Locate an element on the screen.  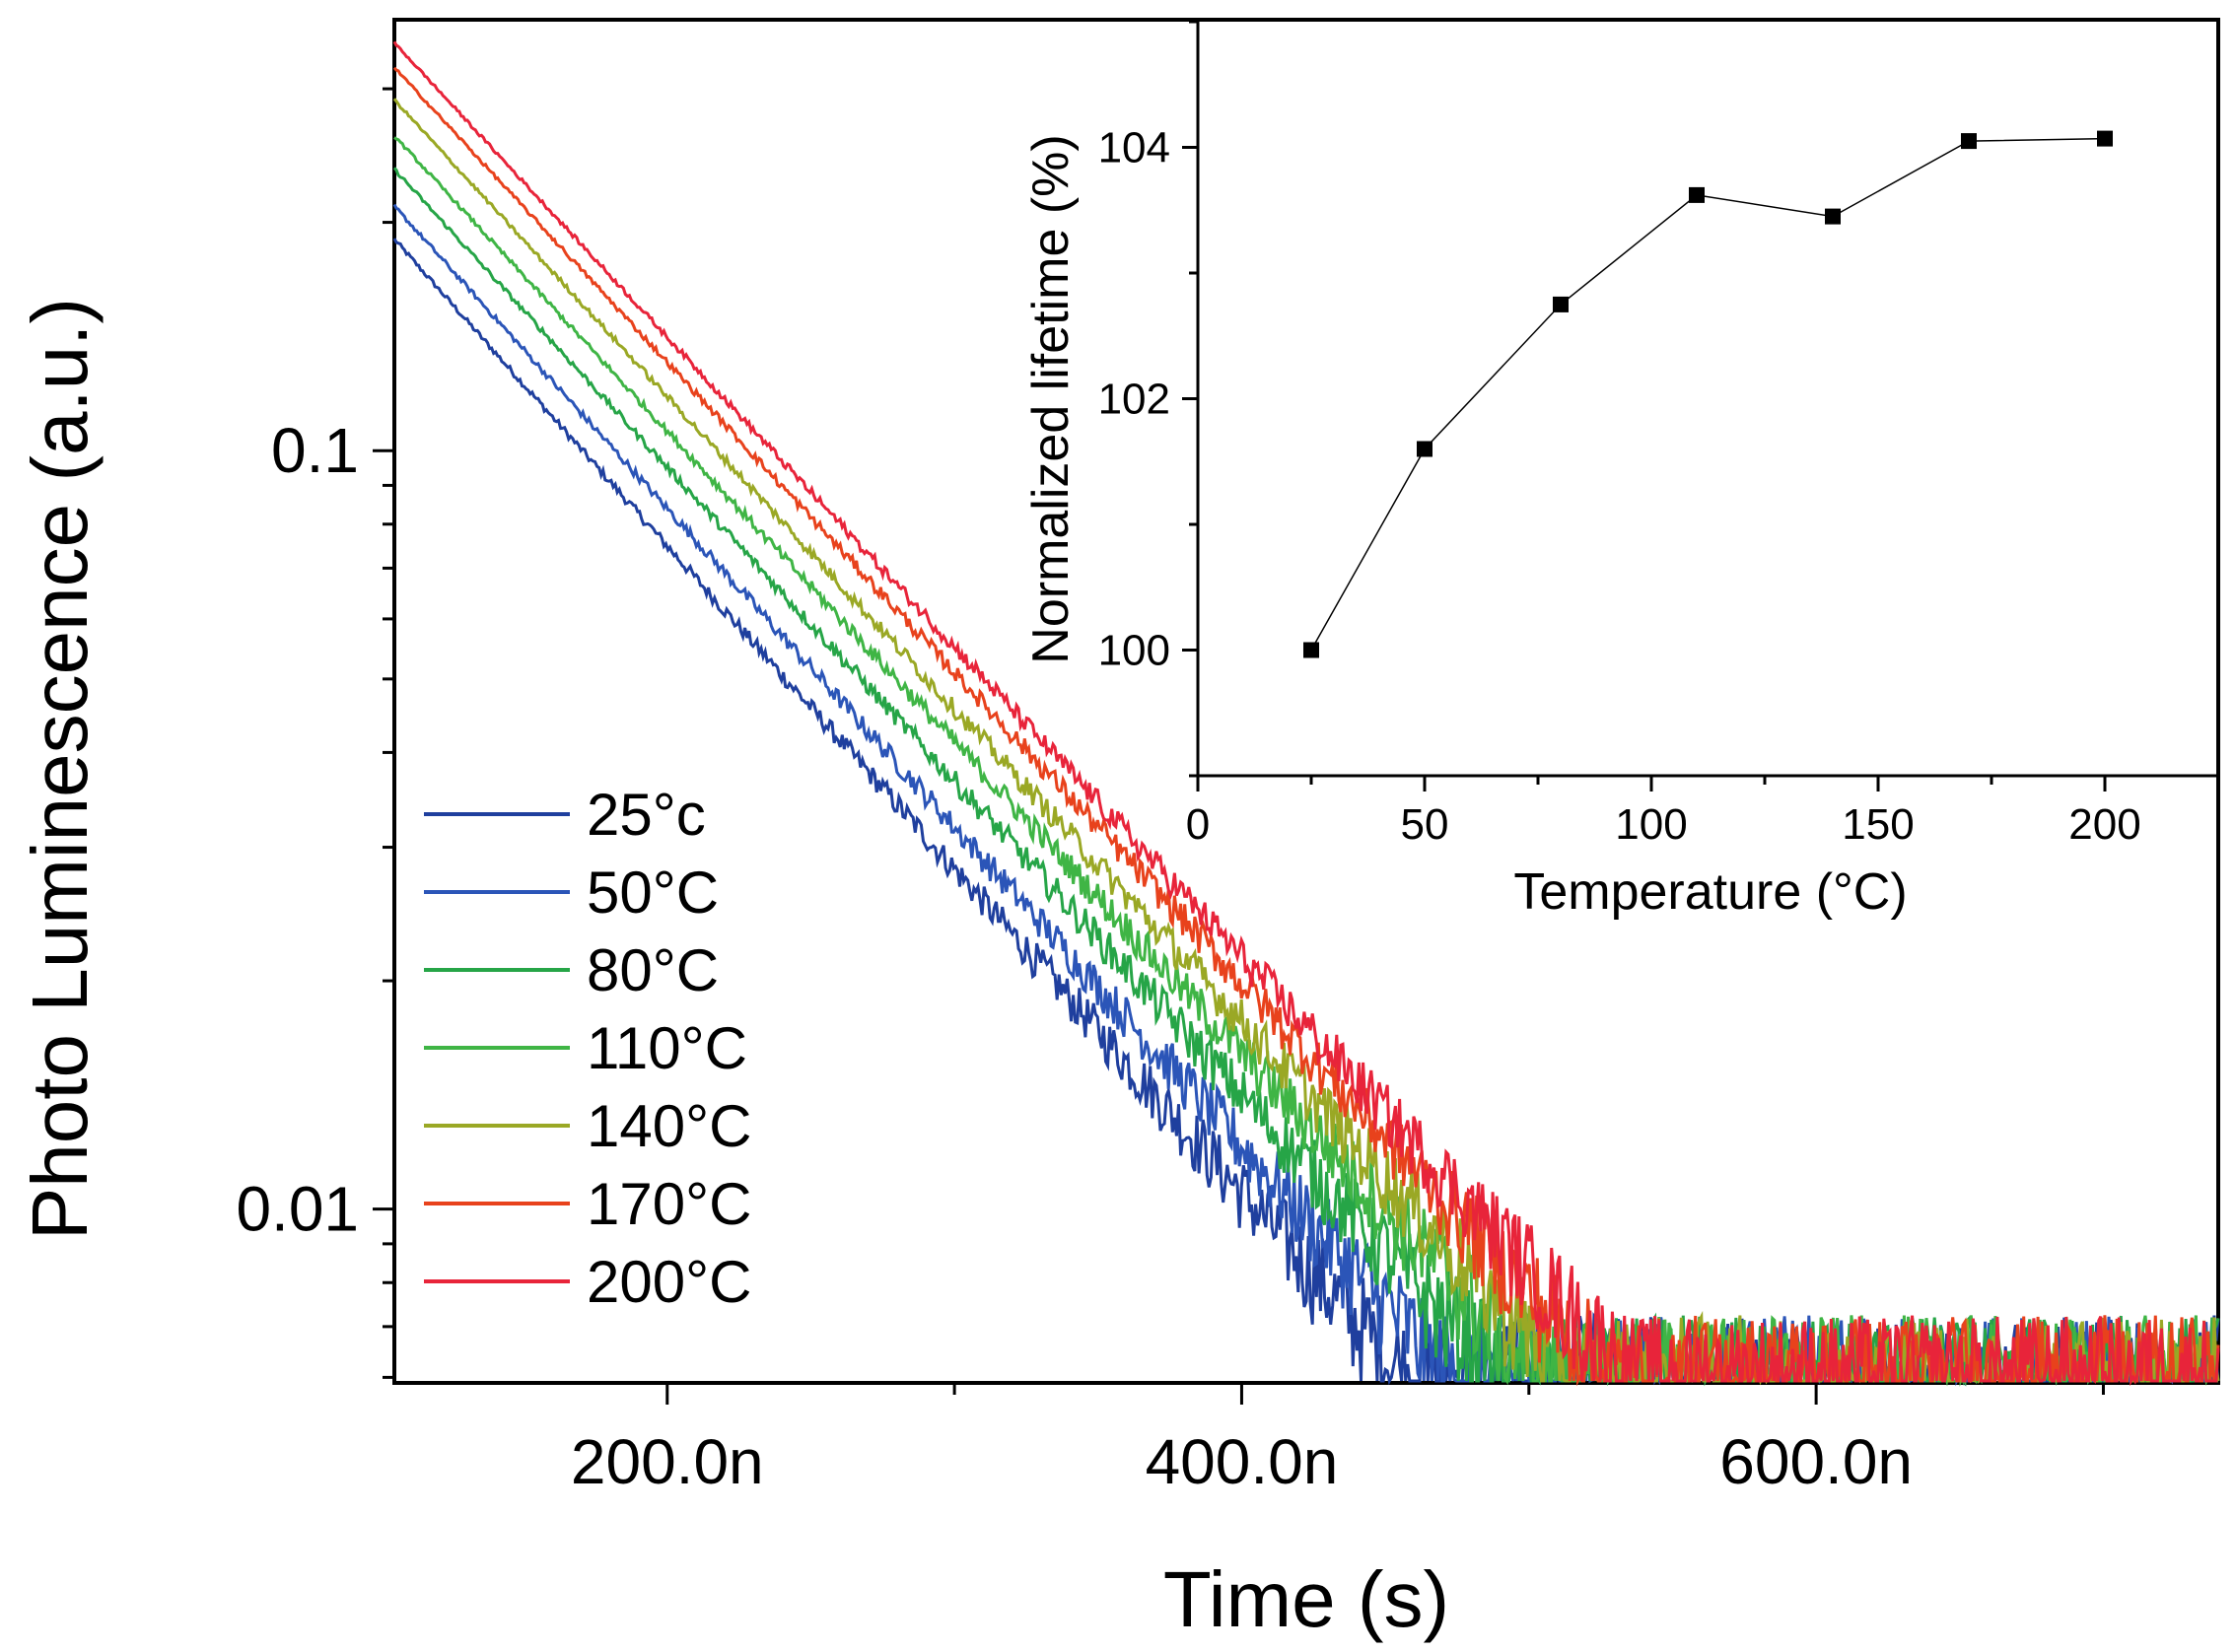
legend-label-0: 25°c is located at coordinates (646, 815).